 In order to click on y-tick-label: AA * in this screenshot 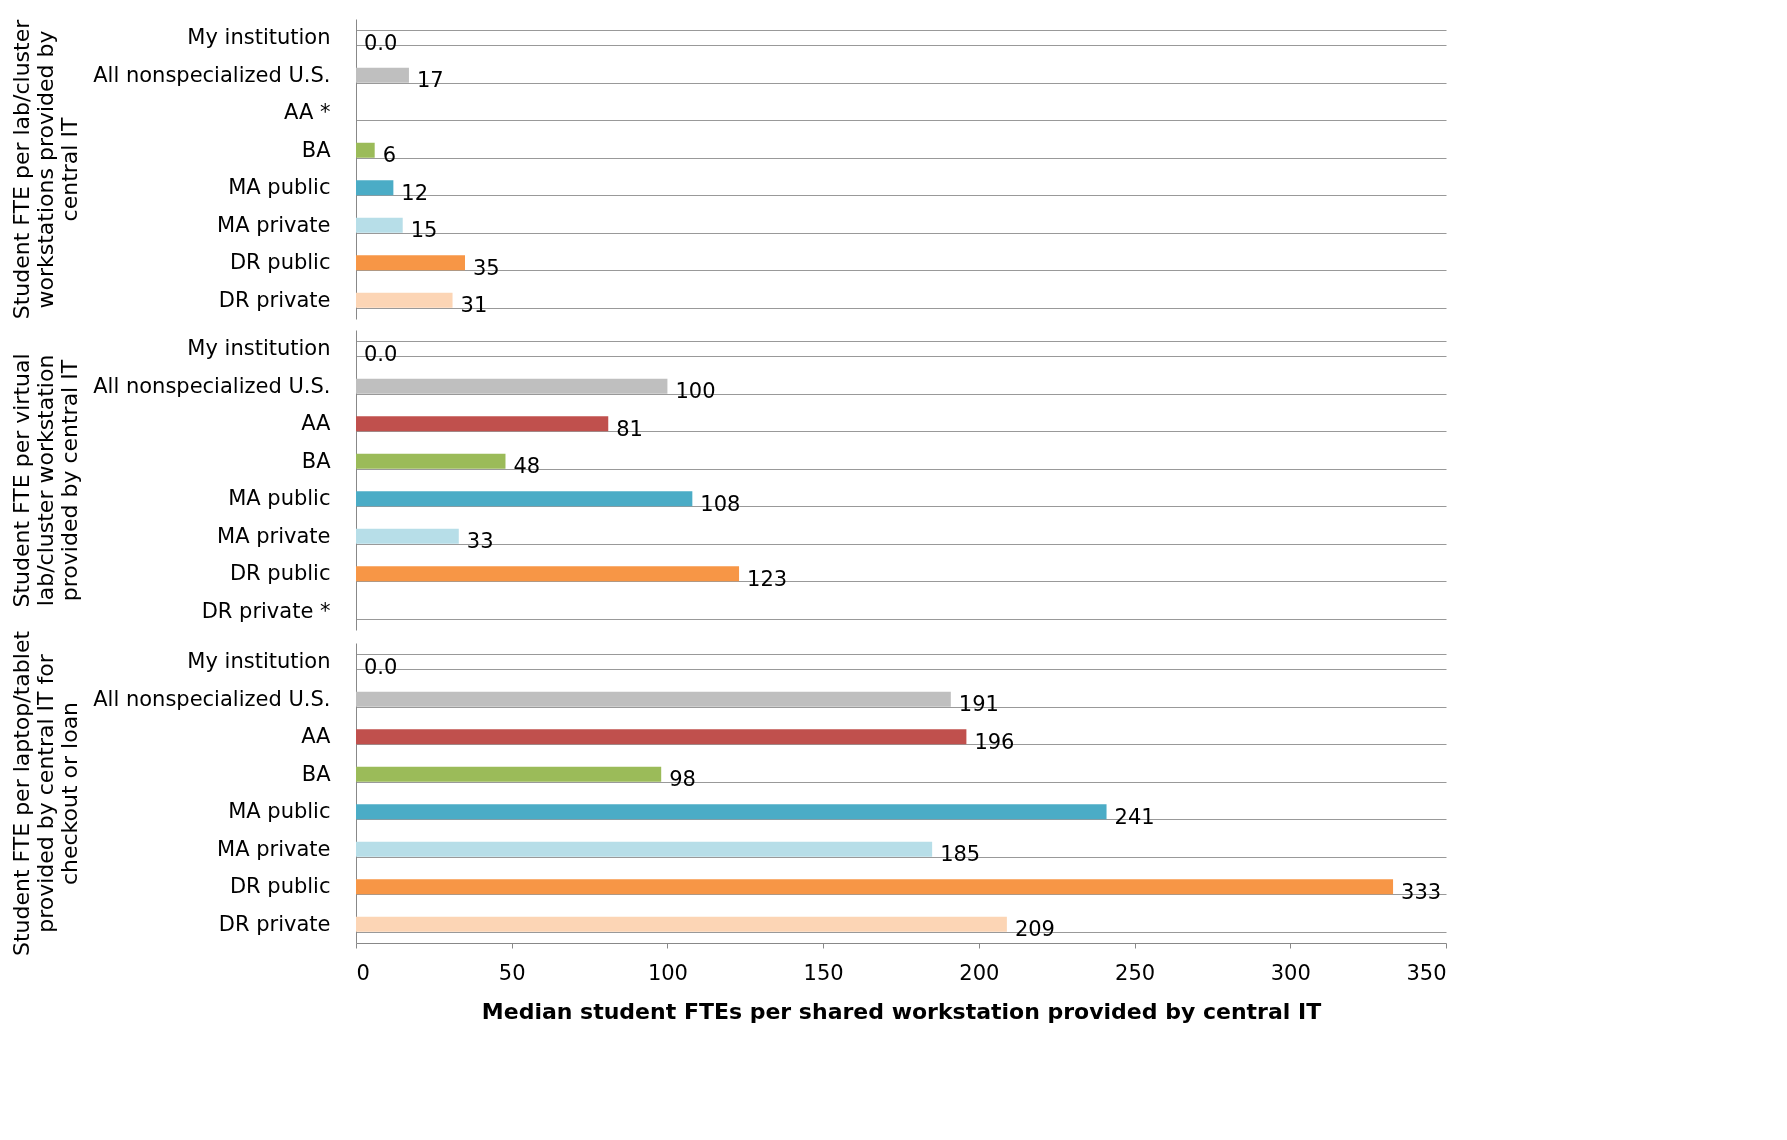, I will do `click(307, 112)`.